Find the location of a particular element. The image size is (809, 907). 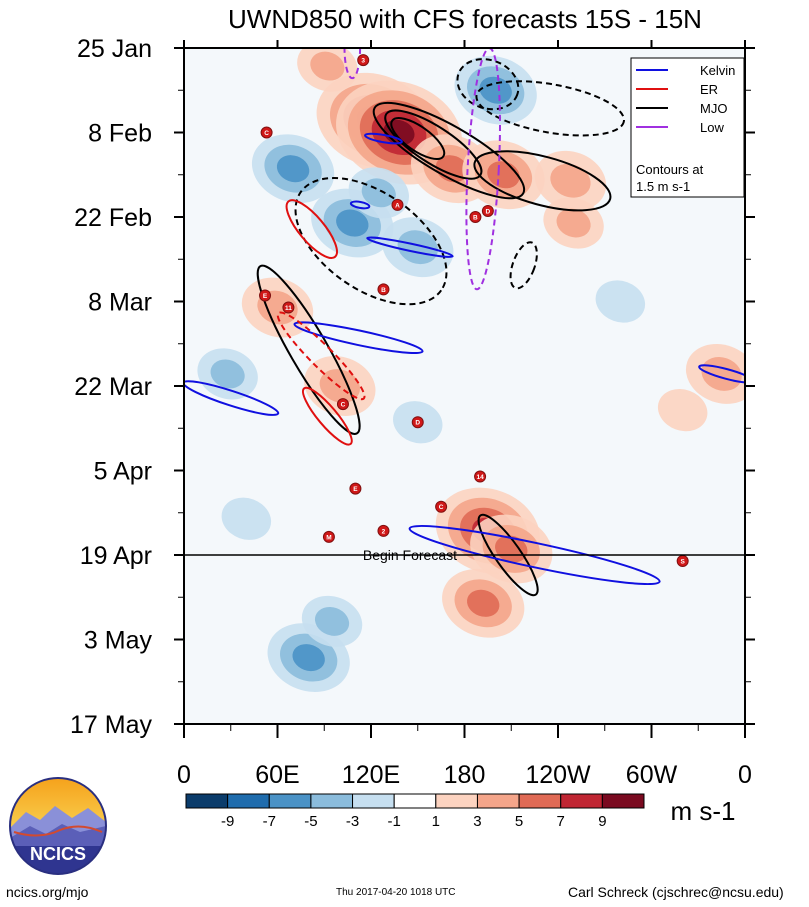

tc-marker-3: B is located at coordinates (475, 217).